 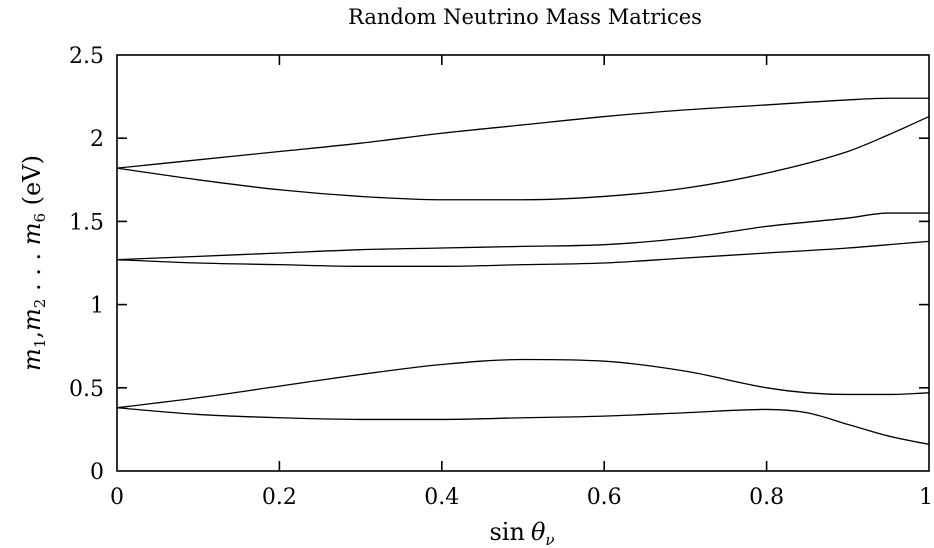 What do you see at coordinates (97, 472) in the screenshot?
I see `y-tick-label: 0` at bounding box center [97, 472].